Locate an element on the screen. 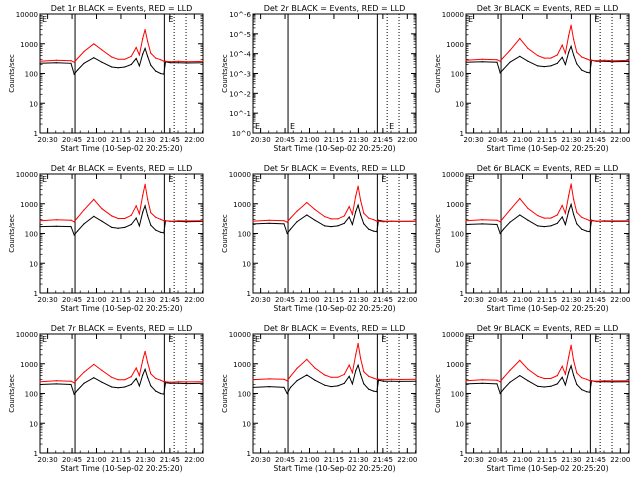 This screenshot has width=640, height=480. y-tick-label: 100 is located at coordinates (31, 75).